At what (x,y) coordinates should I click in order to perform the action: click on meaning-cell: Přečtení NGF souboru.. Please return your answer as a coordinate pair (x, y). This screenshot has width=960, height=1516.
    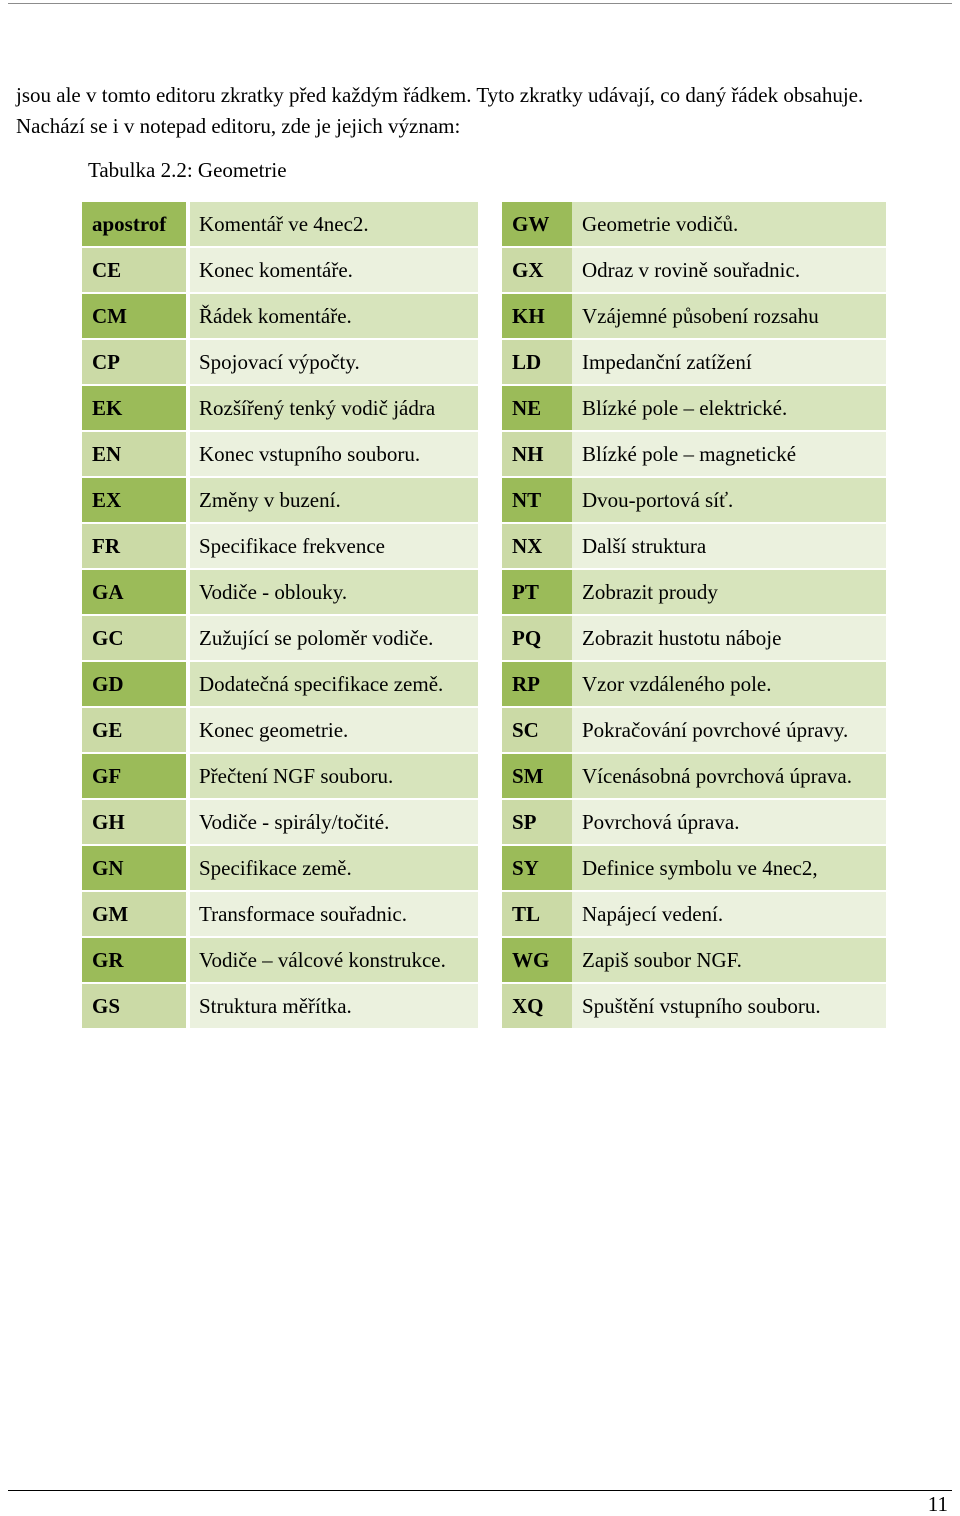
    Looking at the image, I should click on (334, 776).